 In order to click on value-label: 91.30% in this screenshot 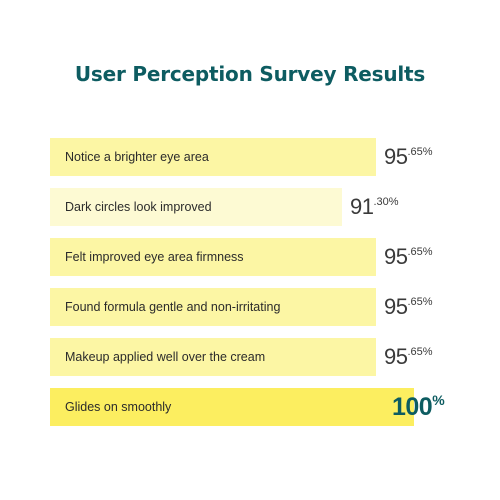, I will do `click(374, 206)`.